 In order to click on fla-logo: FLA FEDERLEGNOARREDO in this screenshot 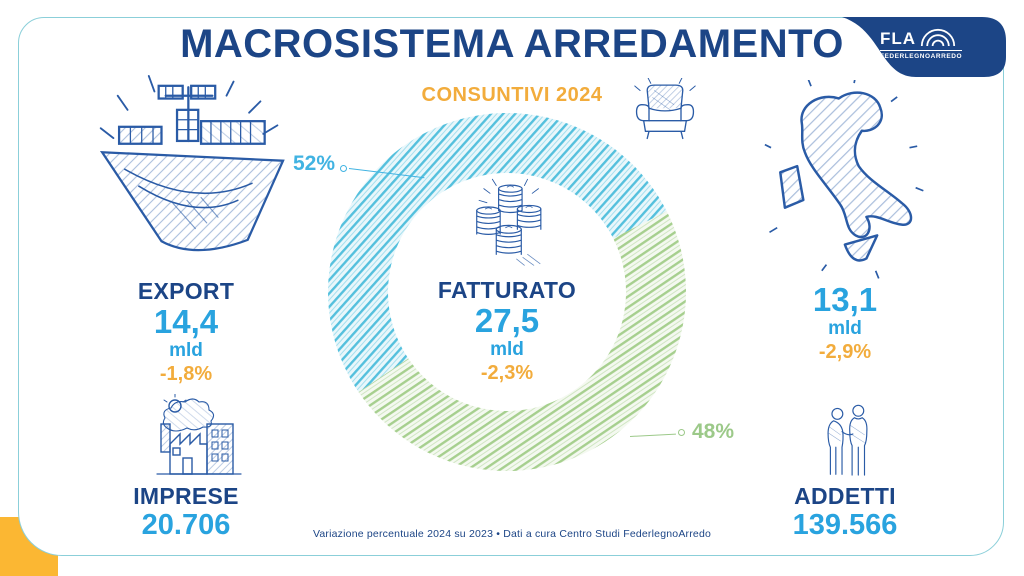, I will do `click(921, 43)`.